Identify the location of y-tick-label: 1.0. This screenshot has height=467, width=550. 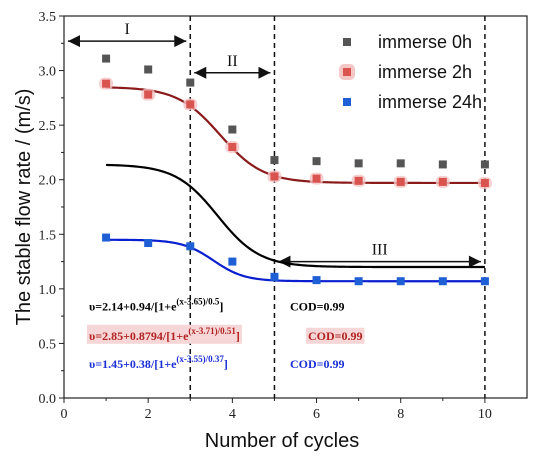
(48, 290).